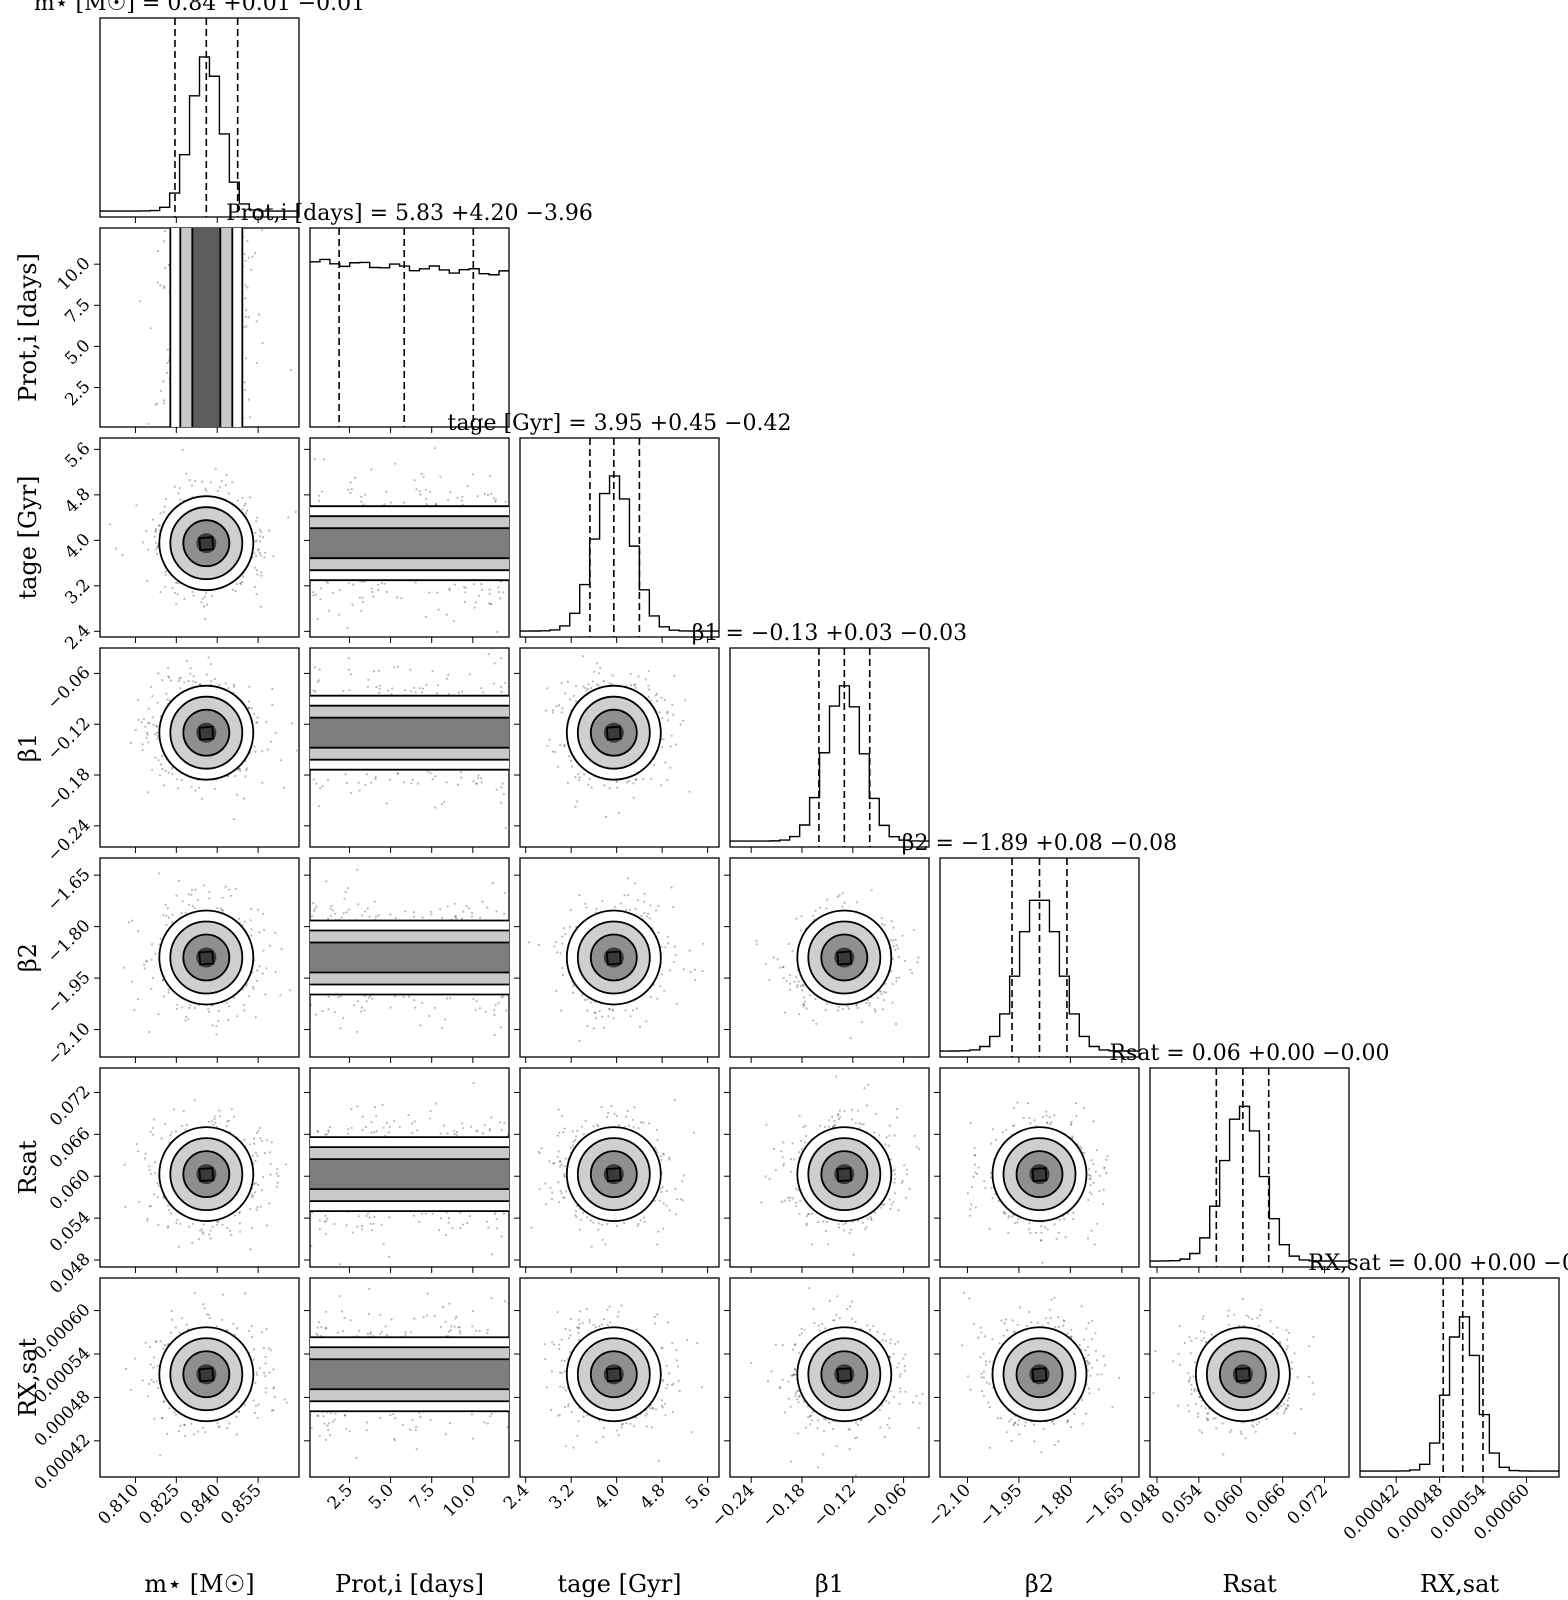 This screenshot has height=1600, width=1568. Describe the element at coordinates (409, 267) in the screenshot. I see `histogram-line` at that location.